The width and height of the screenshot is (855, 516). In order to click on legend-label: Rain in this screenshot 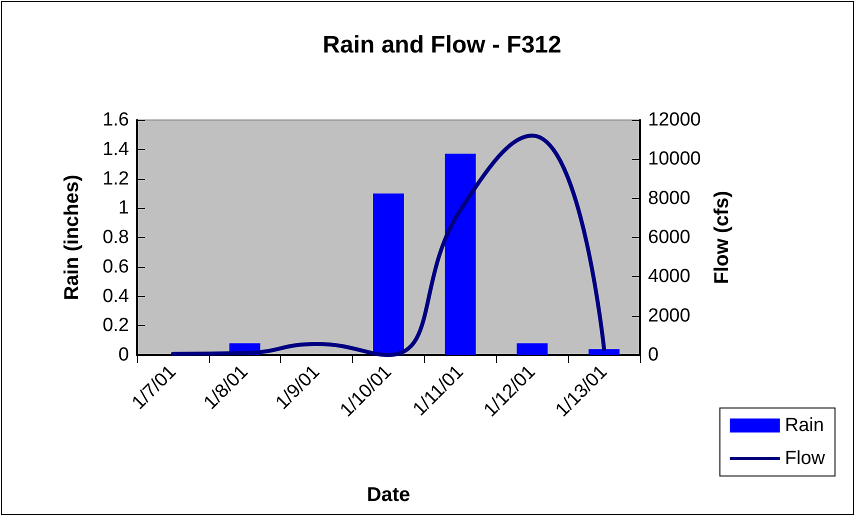, I will do `click(804, 425)`.